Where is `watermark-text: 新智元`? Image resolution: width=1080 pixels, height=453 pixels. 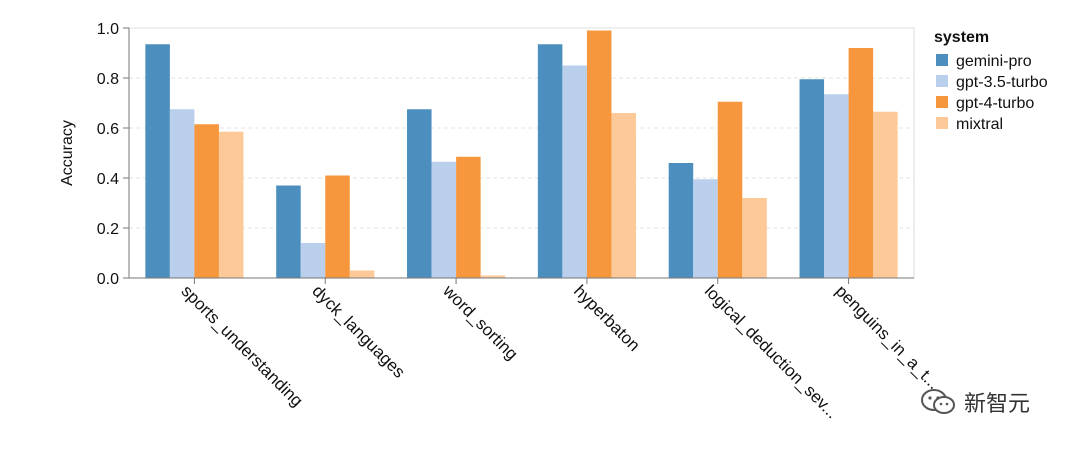 watermark-text: 新智元 is located at coordinates (997, 403).